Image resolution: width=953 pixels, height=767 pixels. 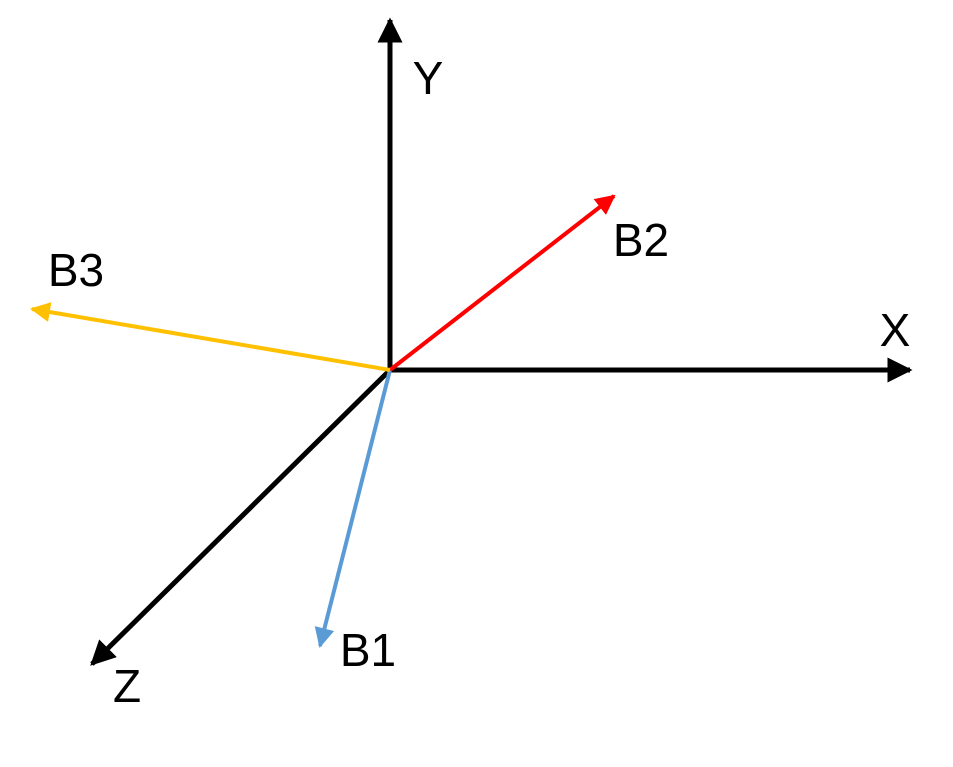 What do you see at coordinates (353, 508) in the screenshot?
I see `vector-b1` at bounding box center [353, 508].